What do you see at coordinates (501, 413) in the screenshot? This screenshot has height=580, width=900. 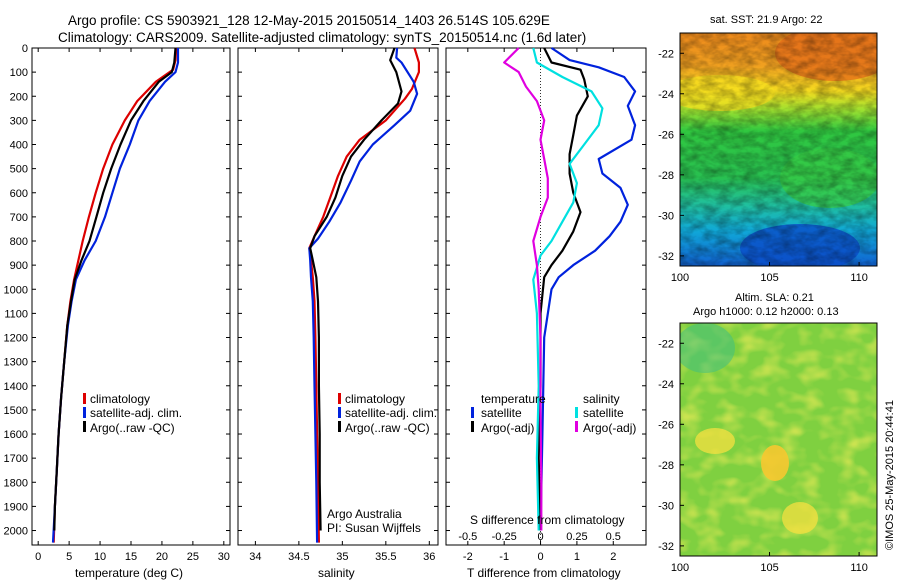 I see `legend-label-t-satellite: satellite` at bounding box center [501, 413].